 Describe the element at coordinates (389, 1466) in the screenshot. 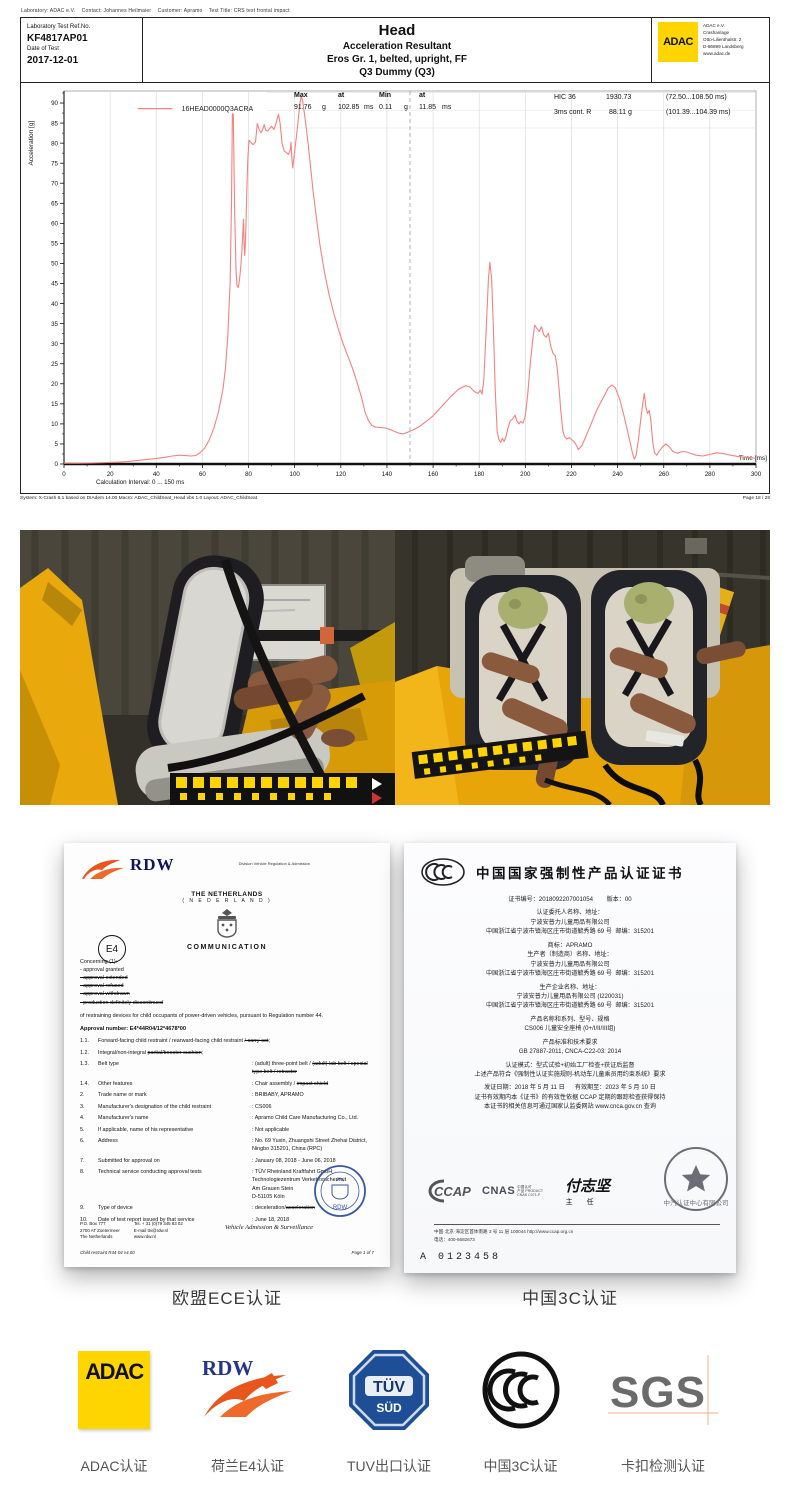

I see `badge-tuv-label: TUV出口认证` at that location.